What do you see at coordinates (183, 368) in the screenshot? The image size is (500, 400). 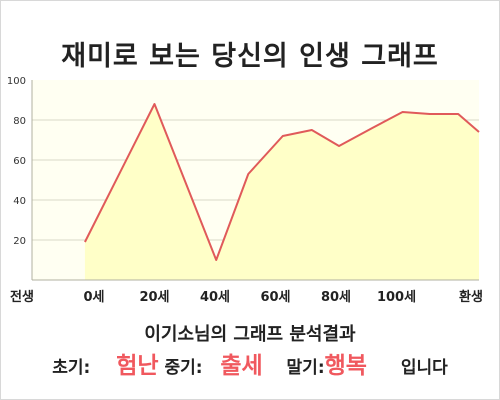 I see `mid-label: 중기:` at bounding box center [183, 368].